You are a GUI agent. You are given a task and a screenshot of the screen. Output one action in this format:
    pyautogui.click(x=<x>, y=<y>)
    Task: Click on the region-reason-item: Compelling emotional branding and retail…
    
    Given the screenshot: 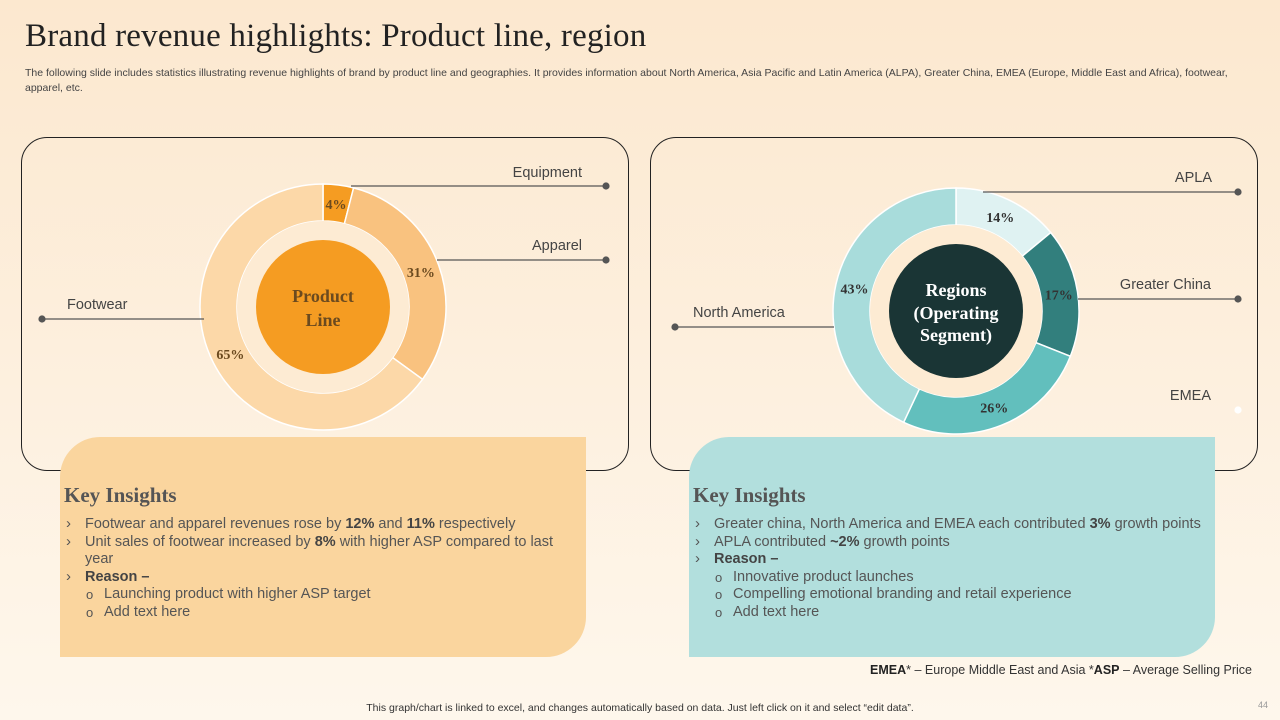 What is the action you would take?
    pyautogui.click(x=962, y=595)
    